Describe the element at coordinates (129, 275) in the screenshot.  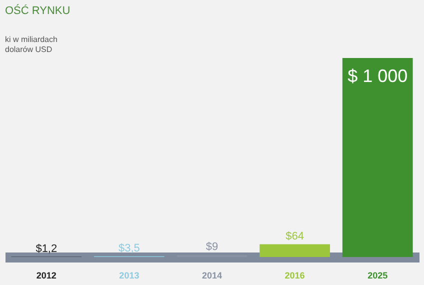
I see `x-tick-label: 2013` at that location.